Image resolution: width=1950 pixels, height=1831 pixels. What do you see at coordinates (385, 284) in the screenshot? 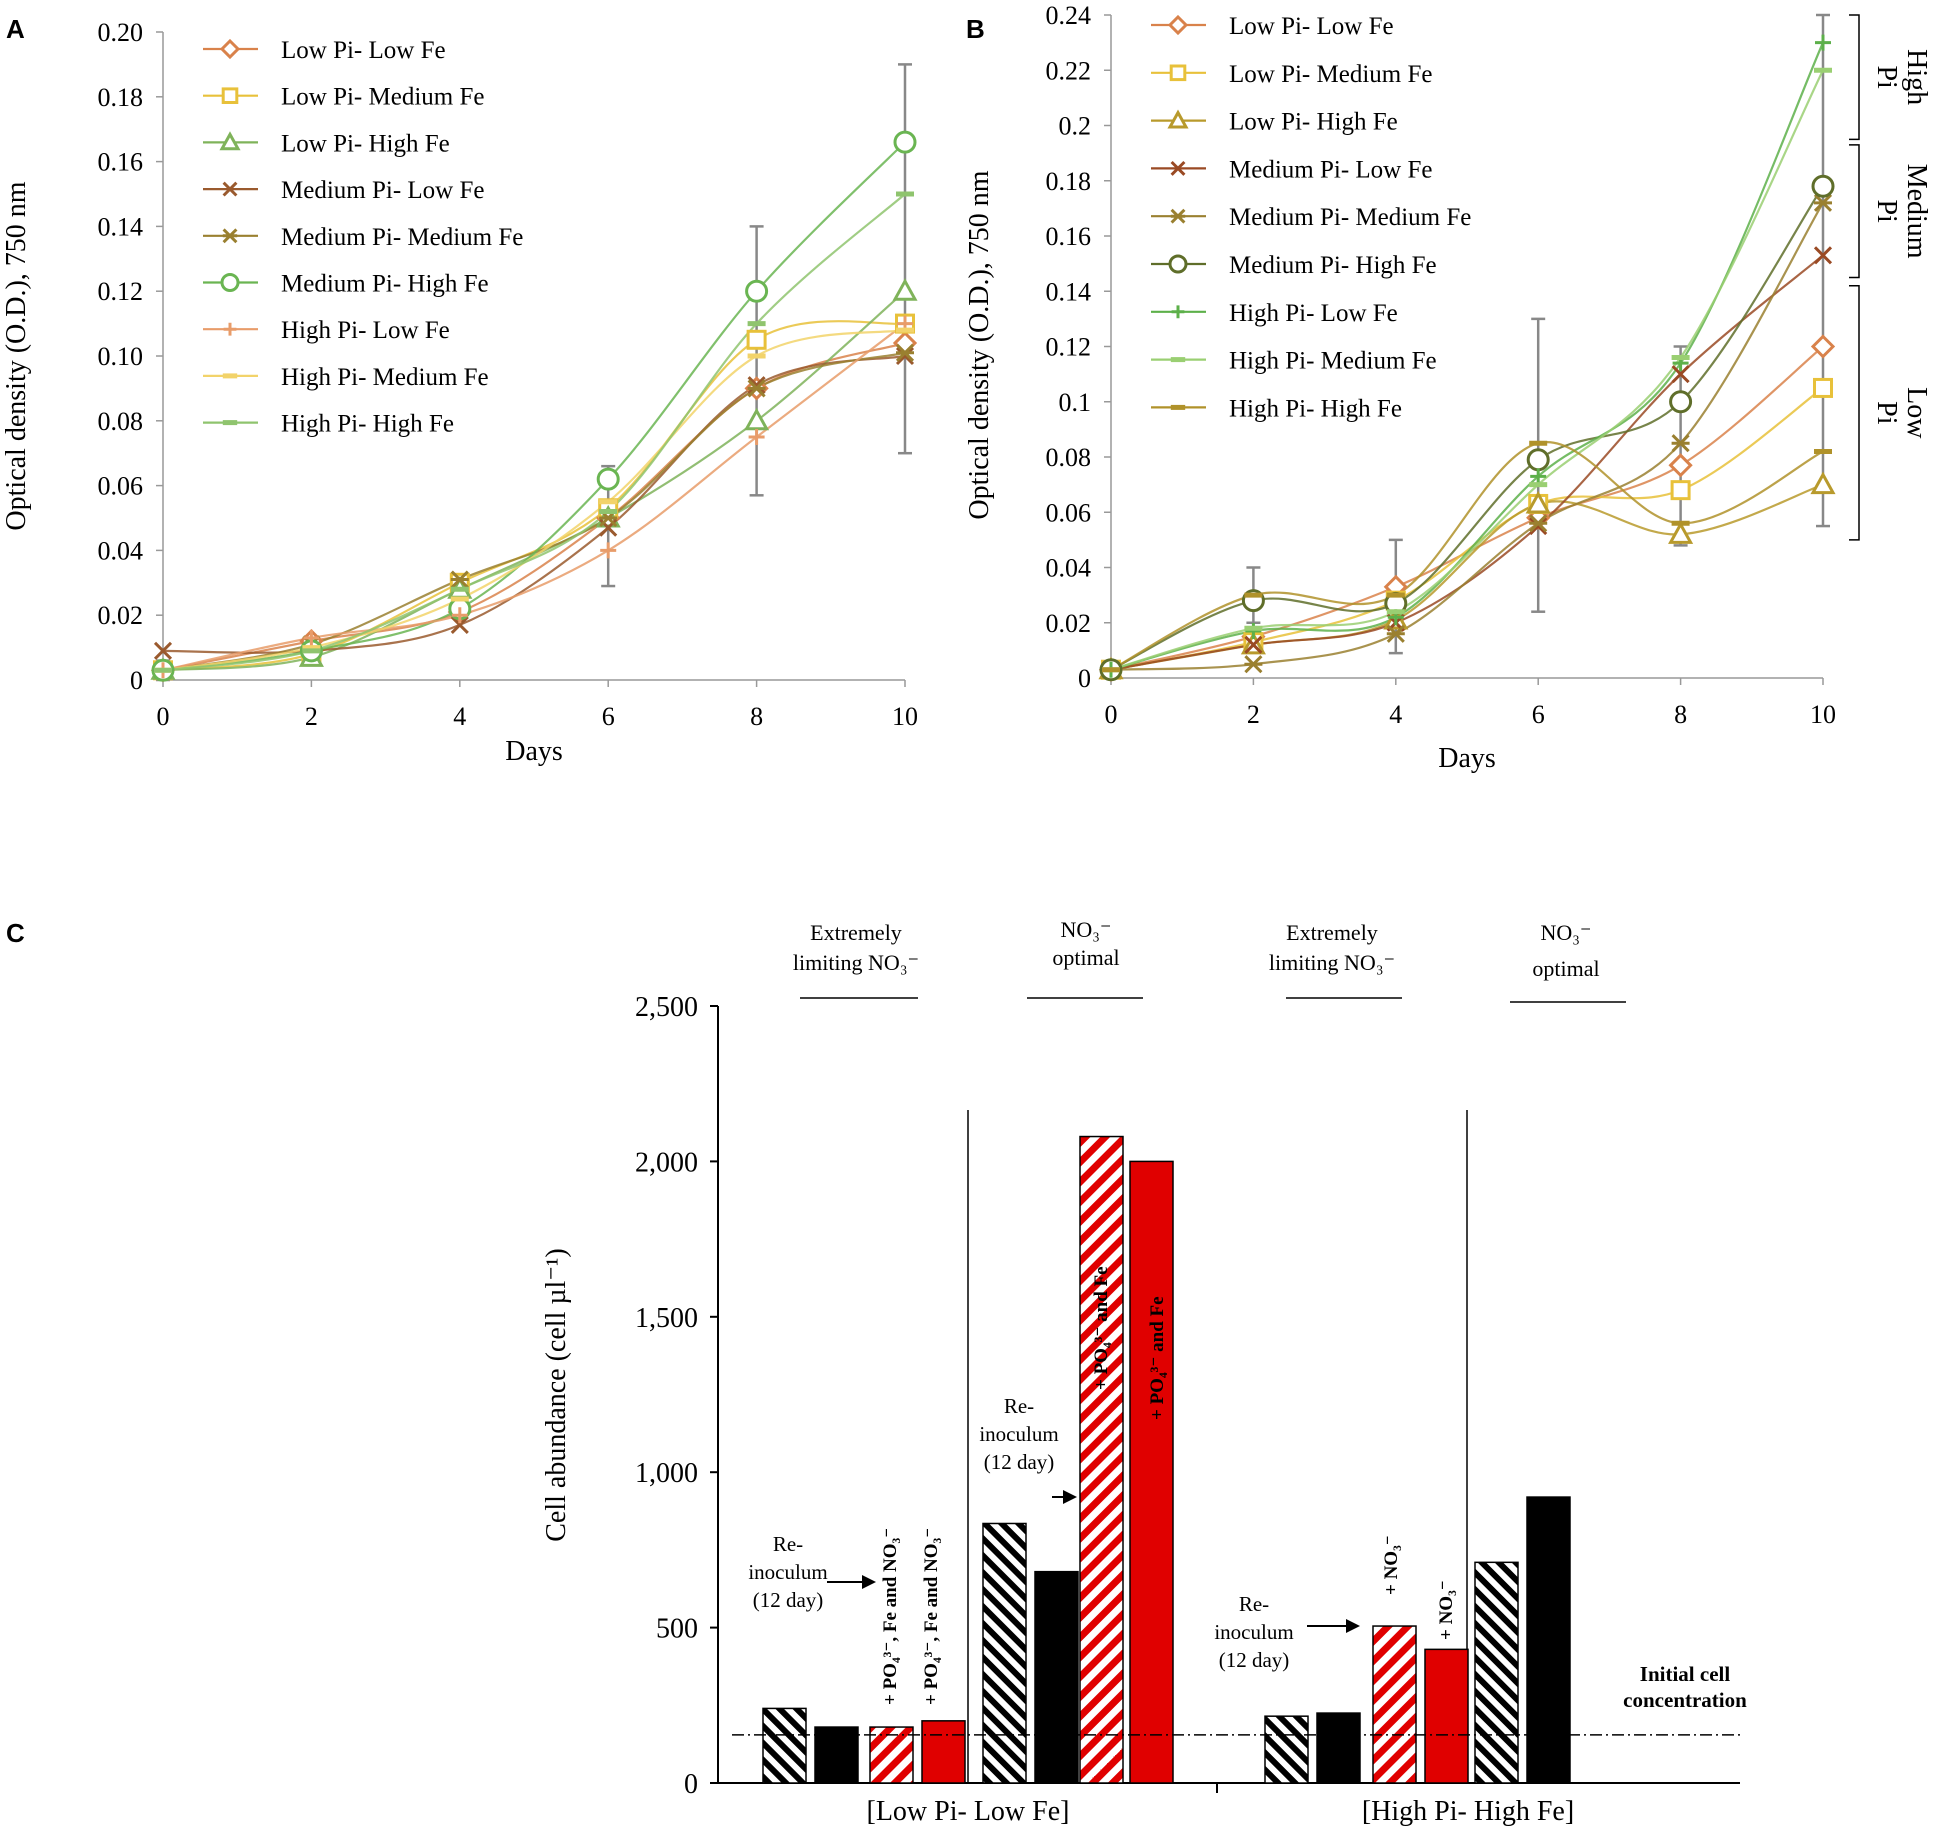
I see `legend-label: Medium Pi- High Fe` at bounding box center [385, 284].